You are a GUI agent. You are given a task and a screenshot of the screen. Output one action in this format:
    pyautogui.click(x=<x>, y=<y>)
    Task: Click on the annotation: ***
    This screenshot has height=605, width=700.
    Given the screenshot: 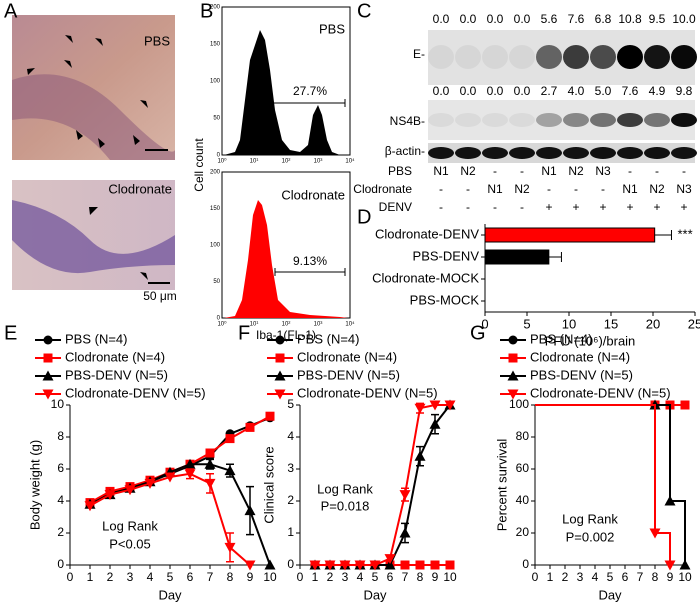 What is the action you would take?
    pyautogui.click(x=684, y=233)
    